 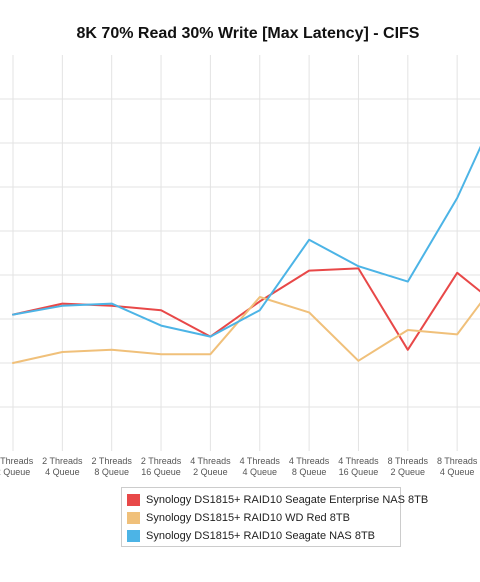 What do you see at coordinates (408, 466) in the screenshot?
I see `x-tick-label: 8 Threads 2 Queue` at bounding box center [408, 466].